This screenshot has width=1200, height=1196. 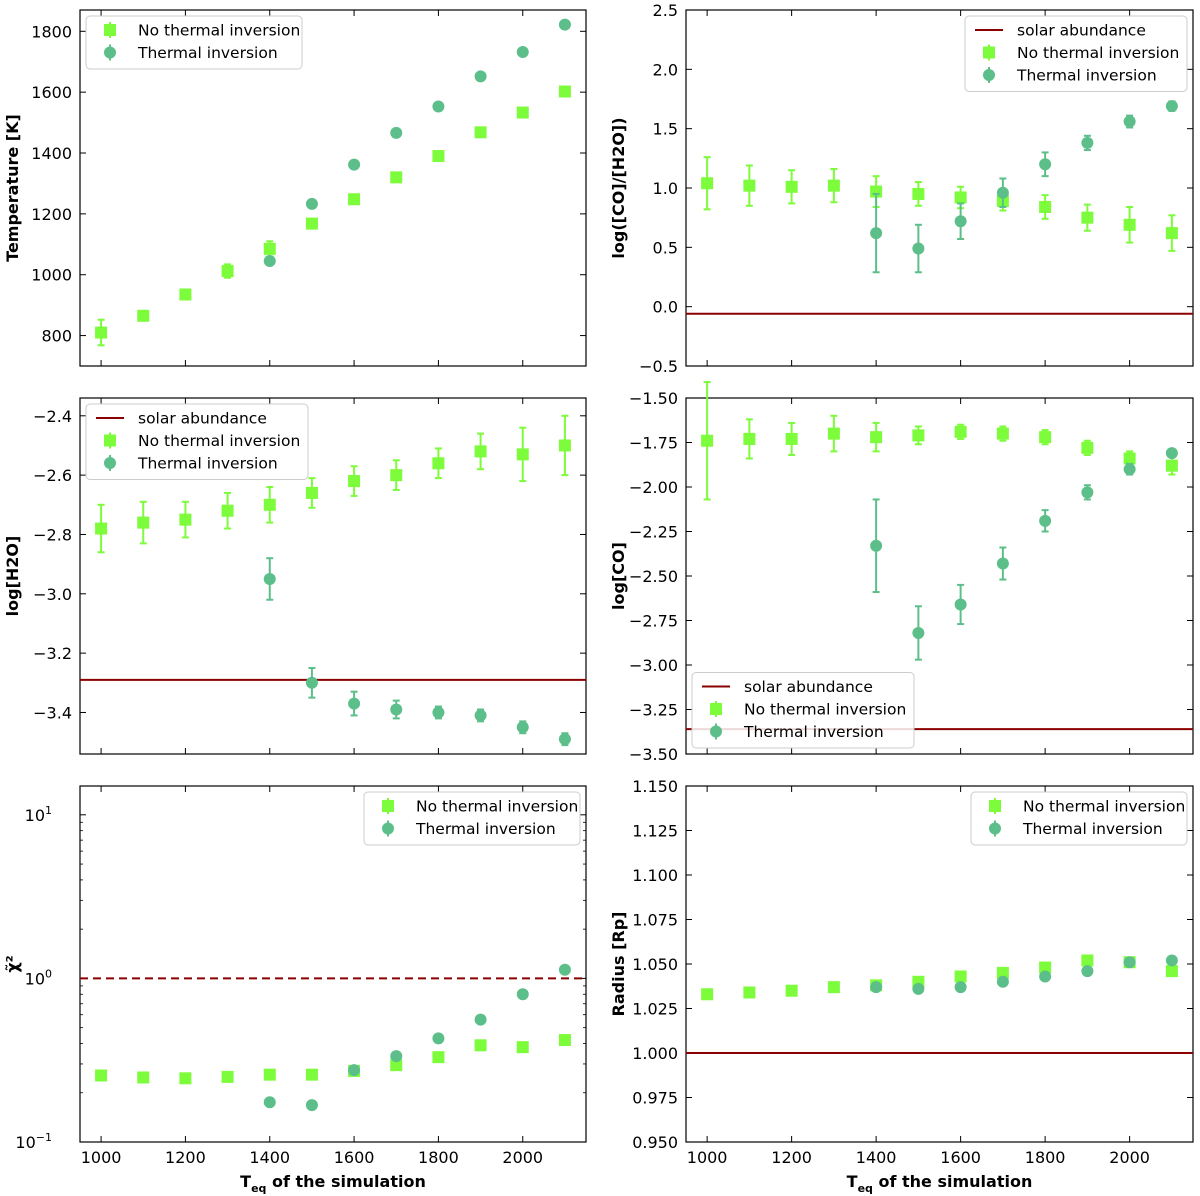 I want to click on y-tick-label: 0.5, so click(x=665, y=247).